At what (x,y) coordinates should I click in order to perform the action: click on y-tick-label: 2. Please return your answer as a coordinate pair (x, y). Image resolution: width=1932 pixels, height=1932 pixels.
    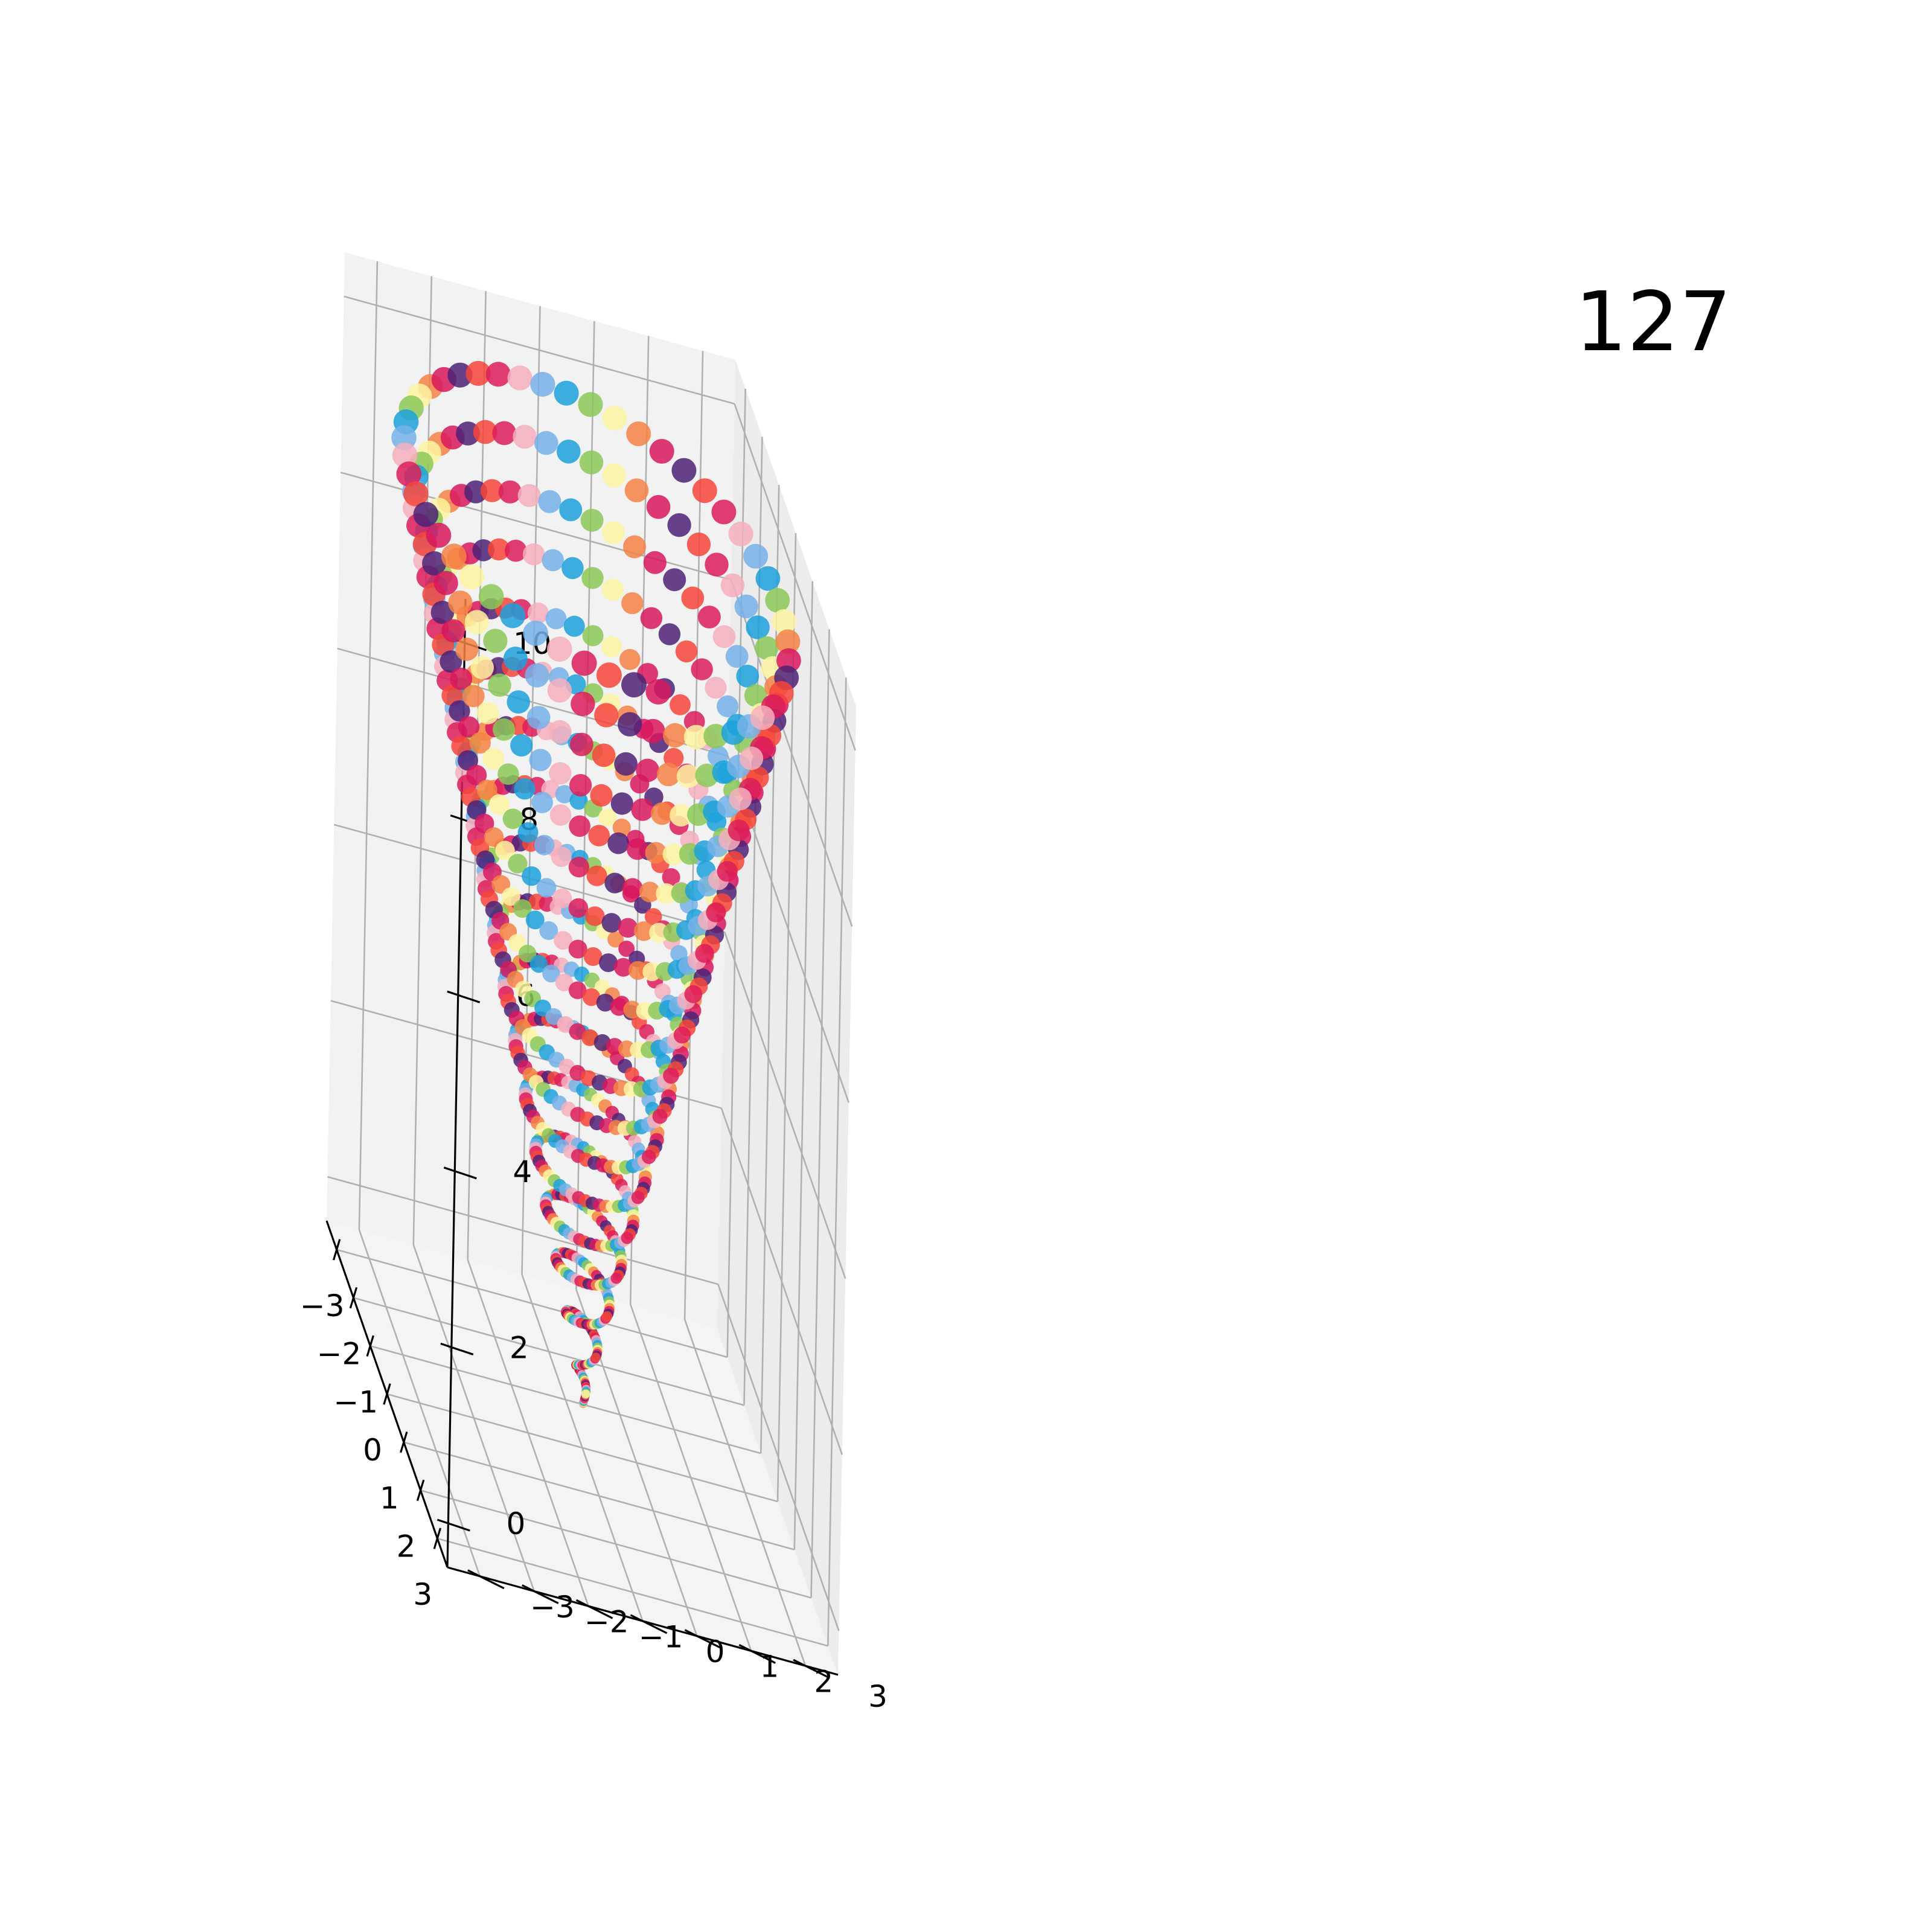
    Looking at the image, I should click on (824, 1681).